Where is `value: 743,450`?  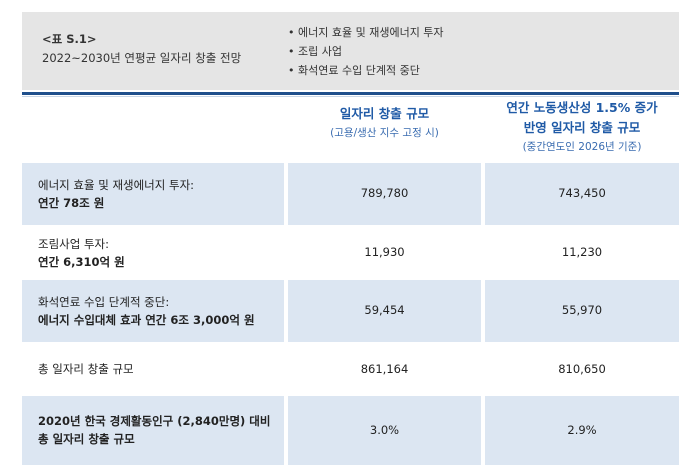 value: 743,450 is located at coordinates (582, 193).